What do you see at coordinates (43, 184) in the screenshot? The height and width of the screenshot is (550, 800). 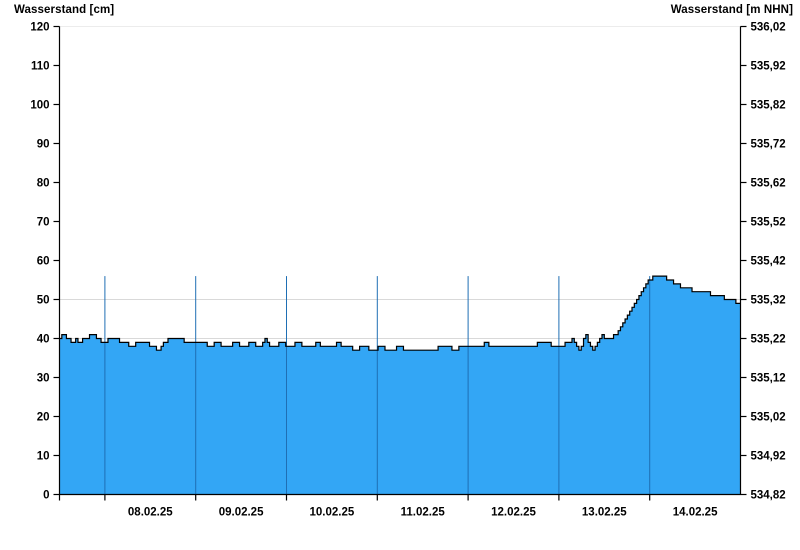 I see `y-axis-left-tick-label: 80` at bounding box center [43, 184].